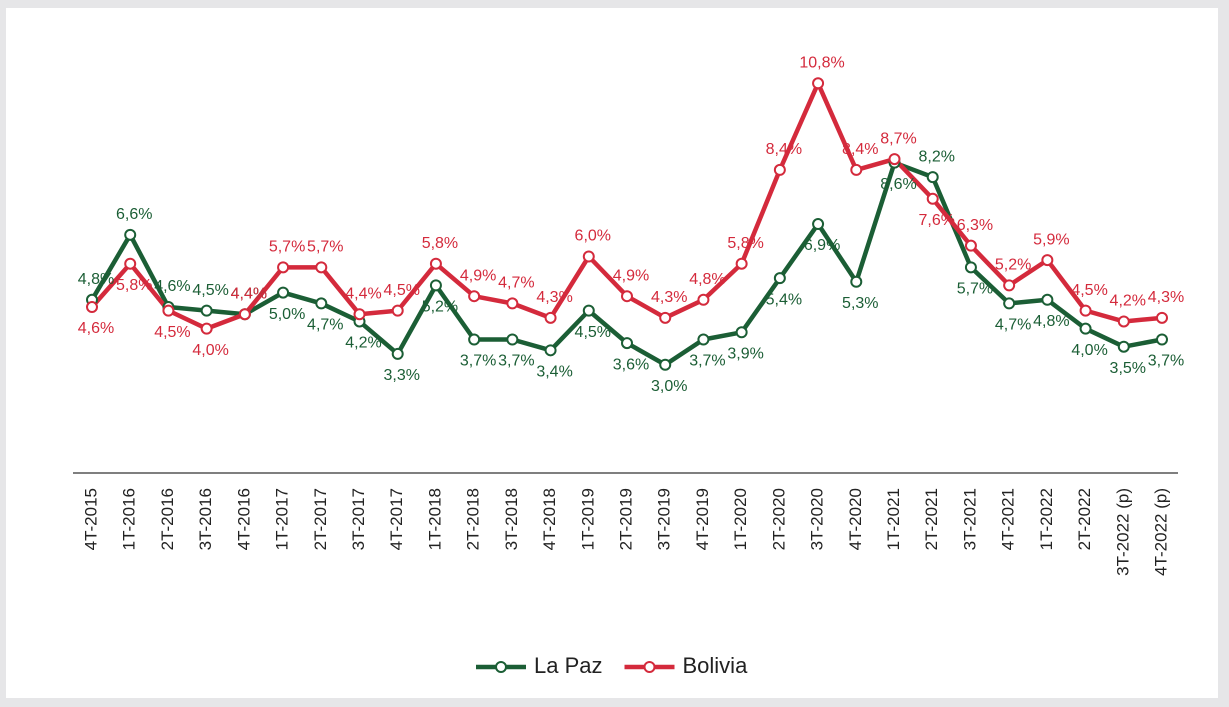 The image size is (1229, 707). What do you see at coordinates (702, 519) in the screenshot?
I see `x-tick-label: 4T-2019` at bounding box center [702, 519].